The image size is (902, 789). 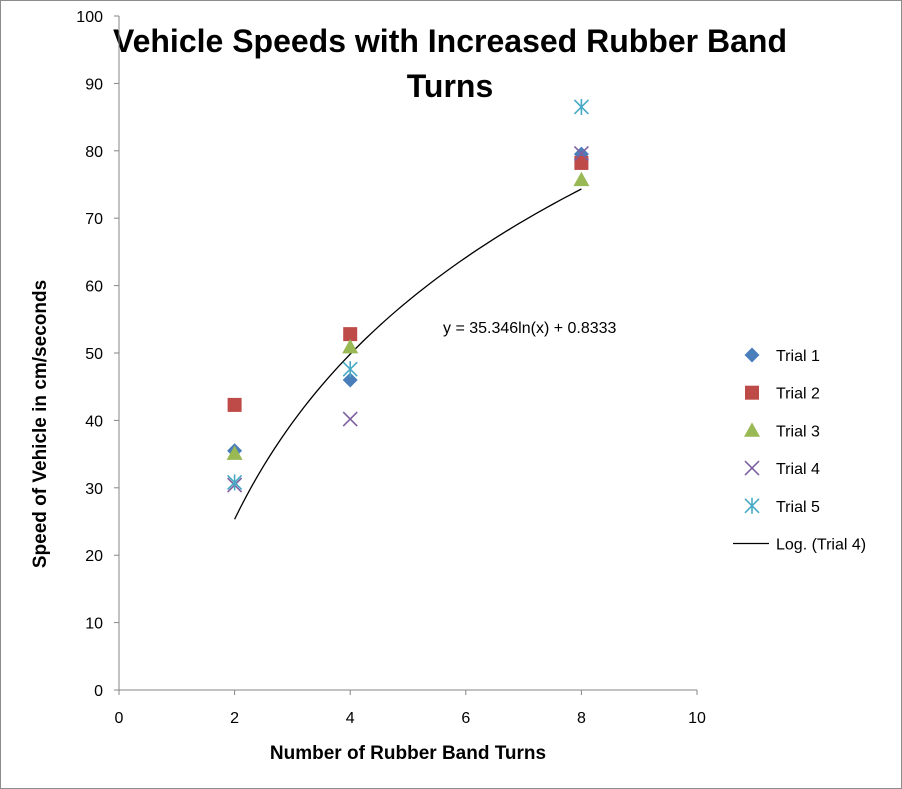 I want to click on y-tick-label: 40, so click(x=94, y=421).